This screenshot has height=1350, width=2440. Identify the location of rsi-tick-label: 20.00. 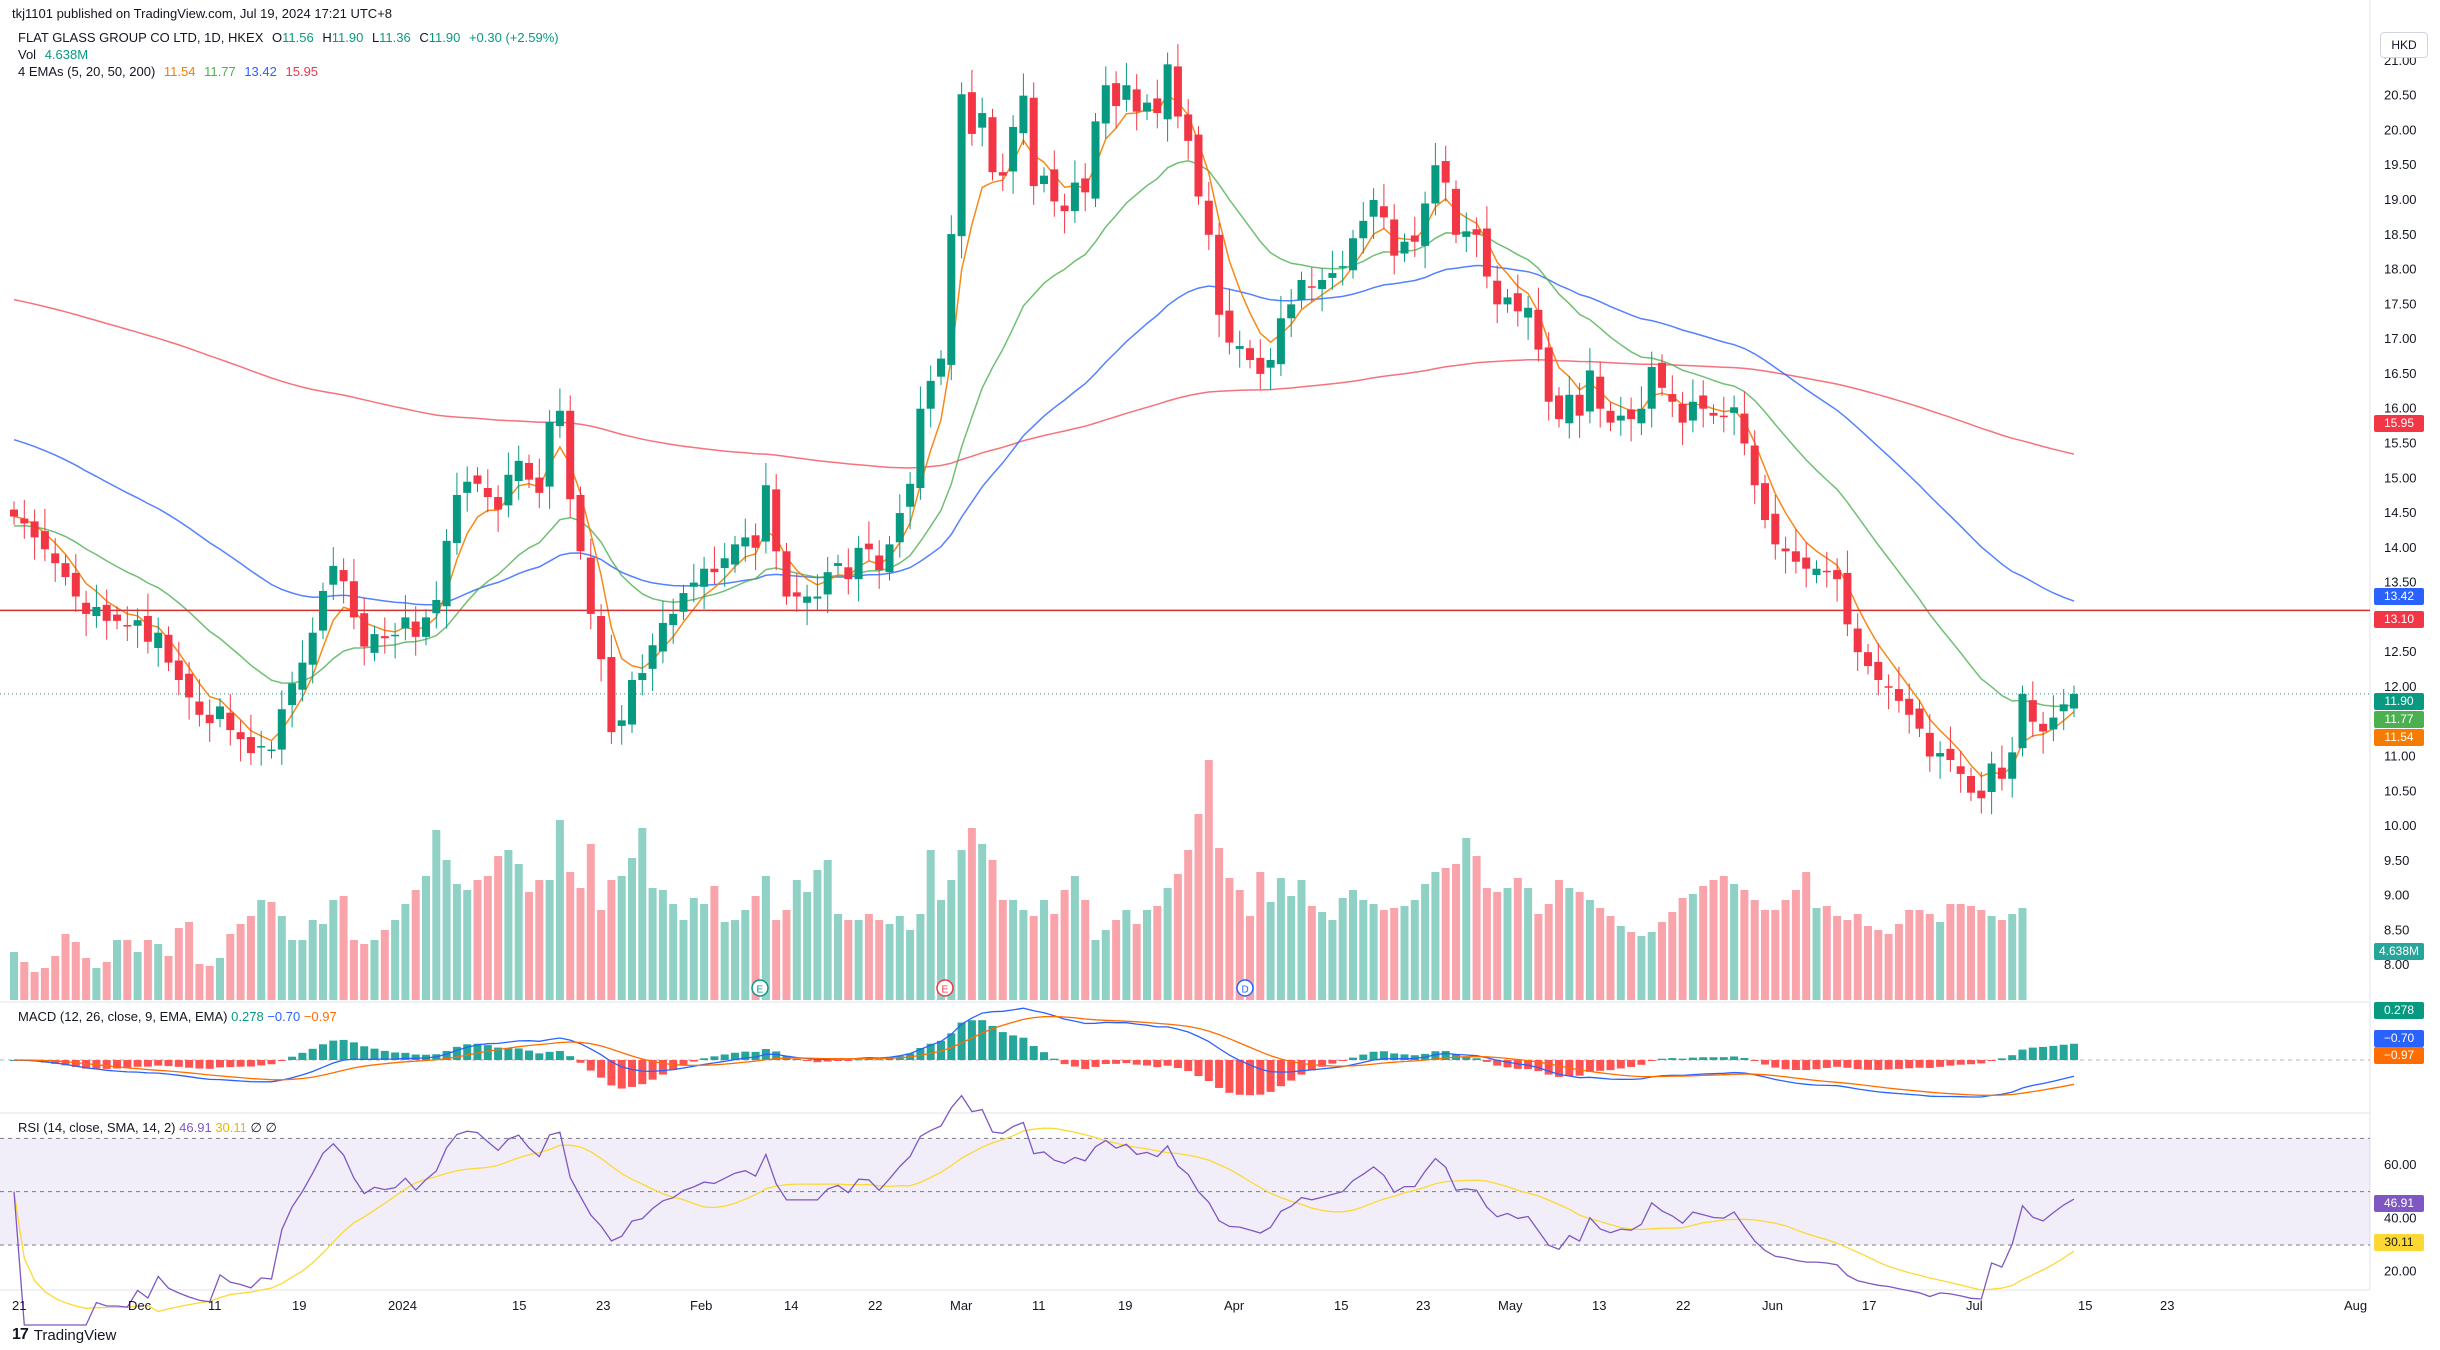
(2400, 1271).